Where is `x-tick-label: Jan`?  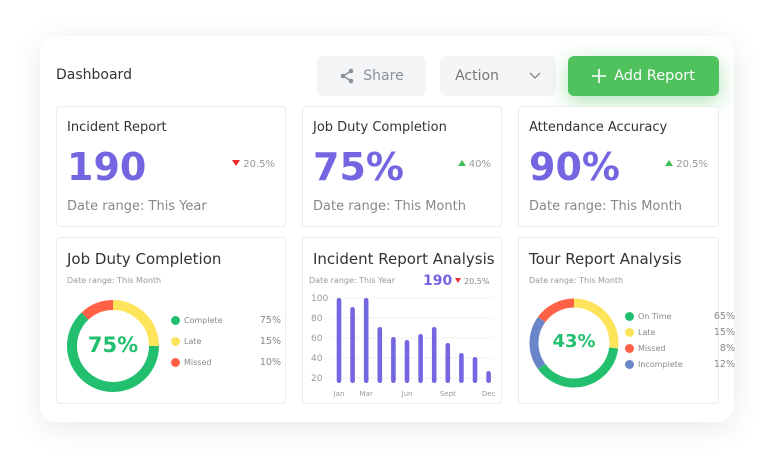
x-tick-label: Jan is located at coordinates (339, 394).